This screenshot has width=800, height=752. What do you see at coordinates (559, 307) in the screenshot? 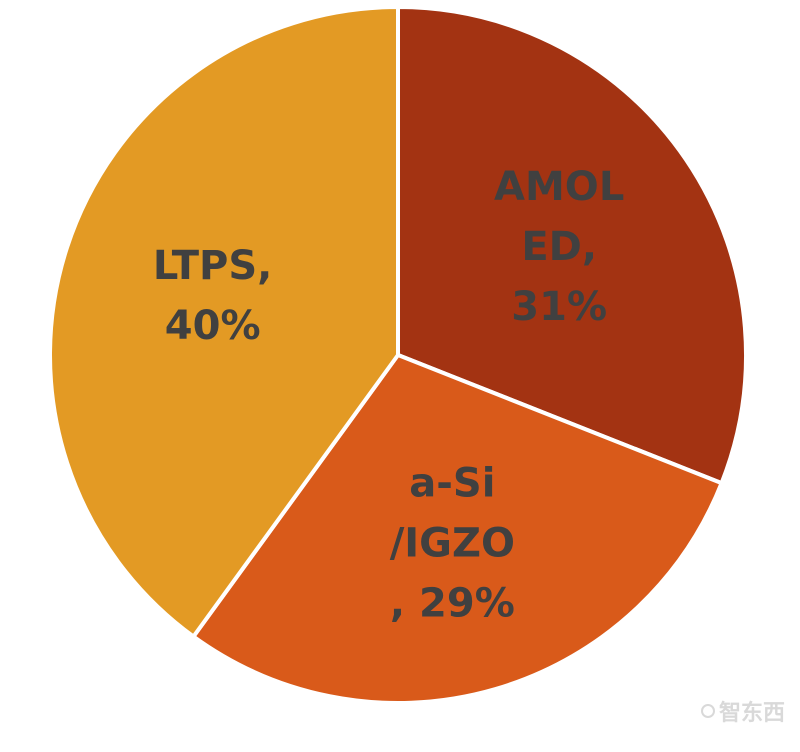
I see `pie-label-line: 31%` at bounding box center [559, 307].